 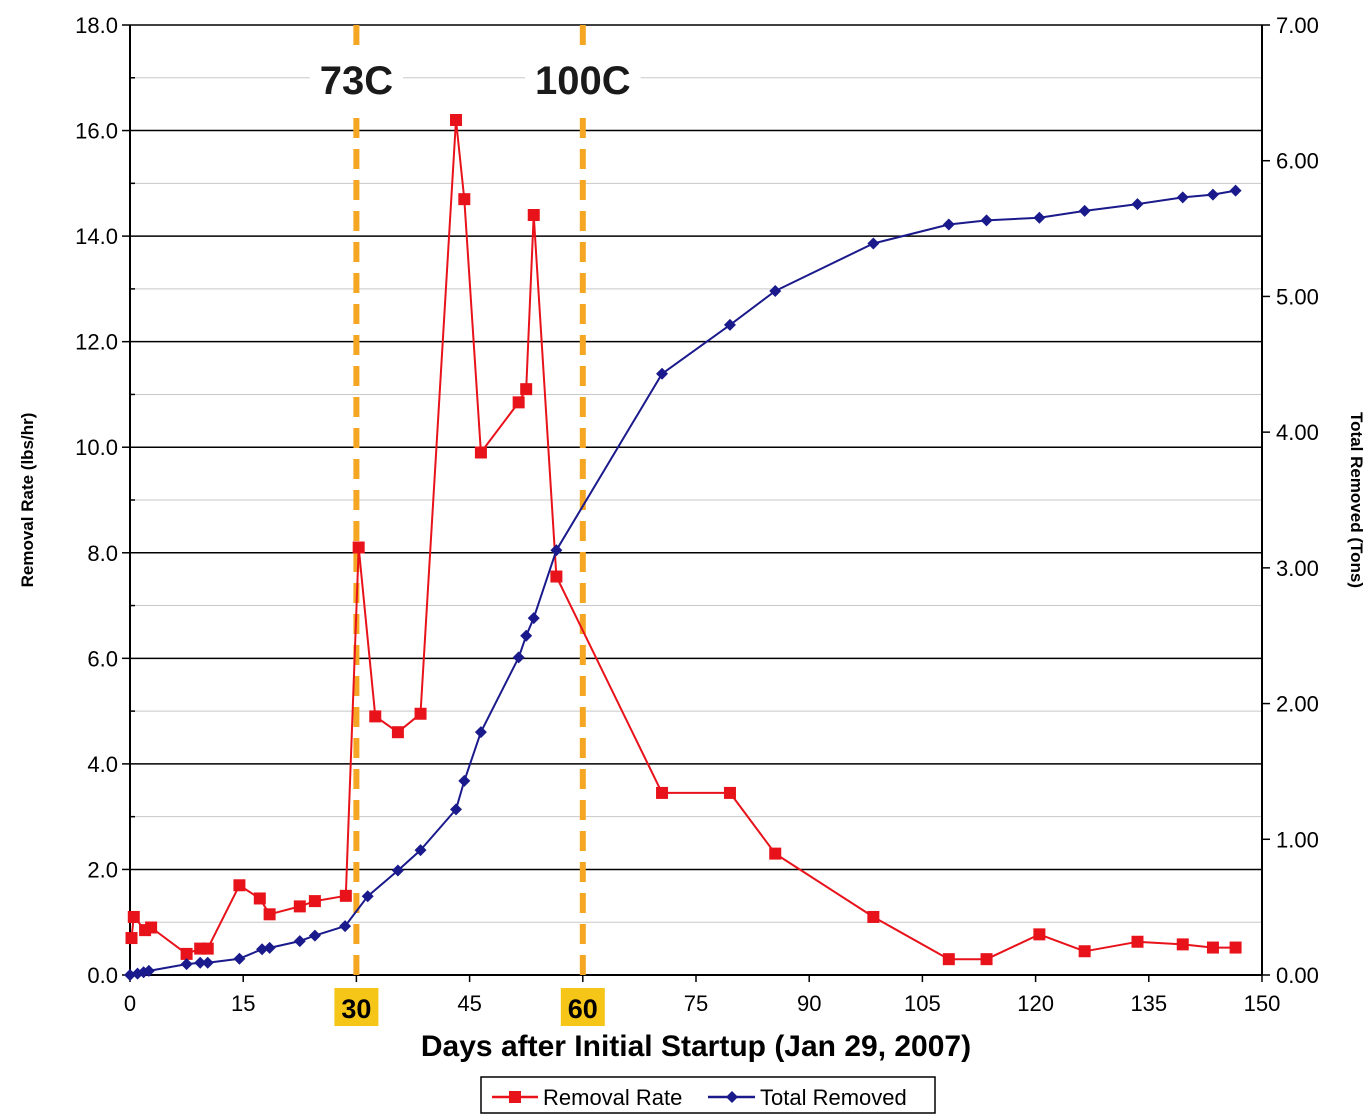 I want to click on right-tick-label: 1.00, so click(x=1297, y=839).